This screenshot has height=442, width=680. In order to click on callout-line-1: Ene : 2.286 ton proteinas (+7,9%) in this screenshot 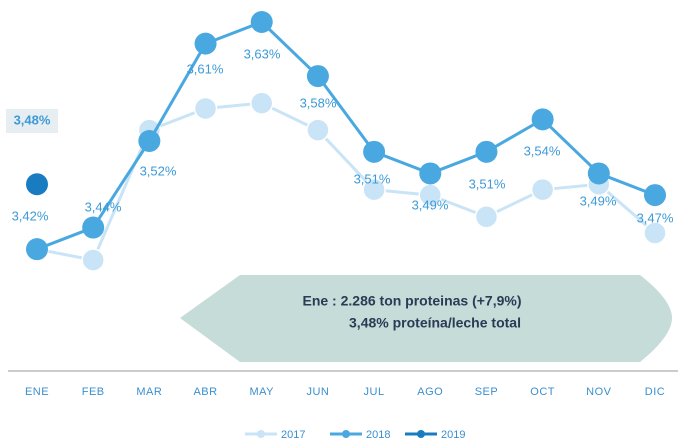, I will do `click(411, 301)`.